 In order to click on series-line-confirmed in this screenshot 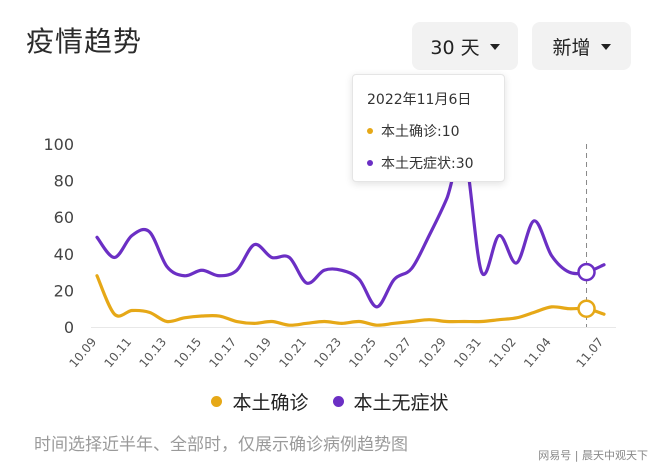, I will do `click(350, 300)`.